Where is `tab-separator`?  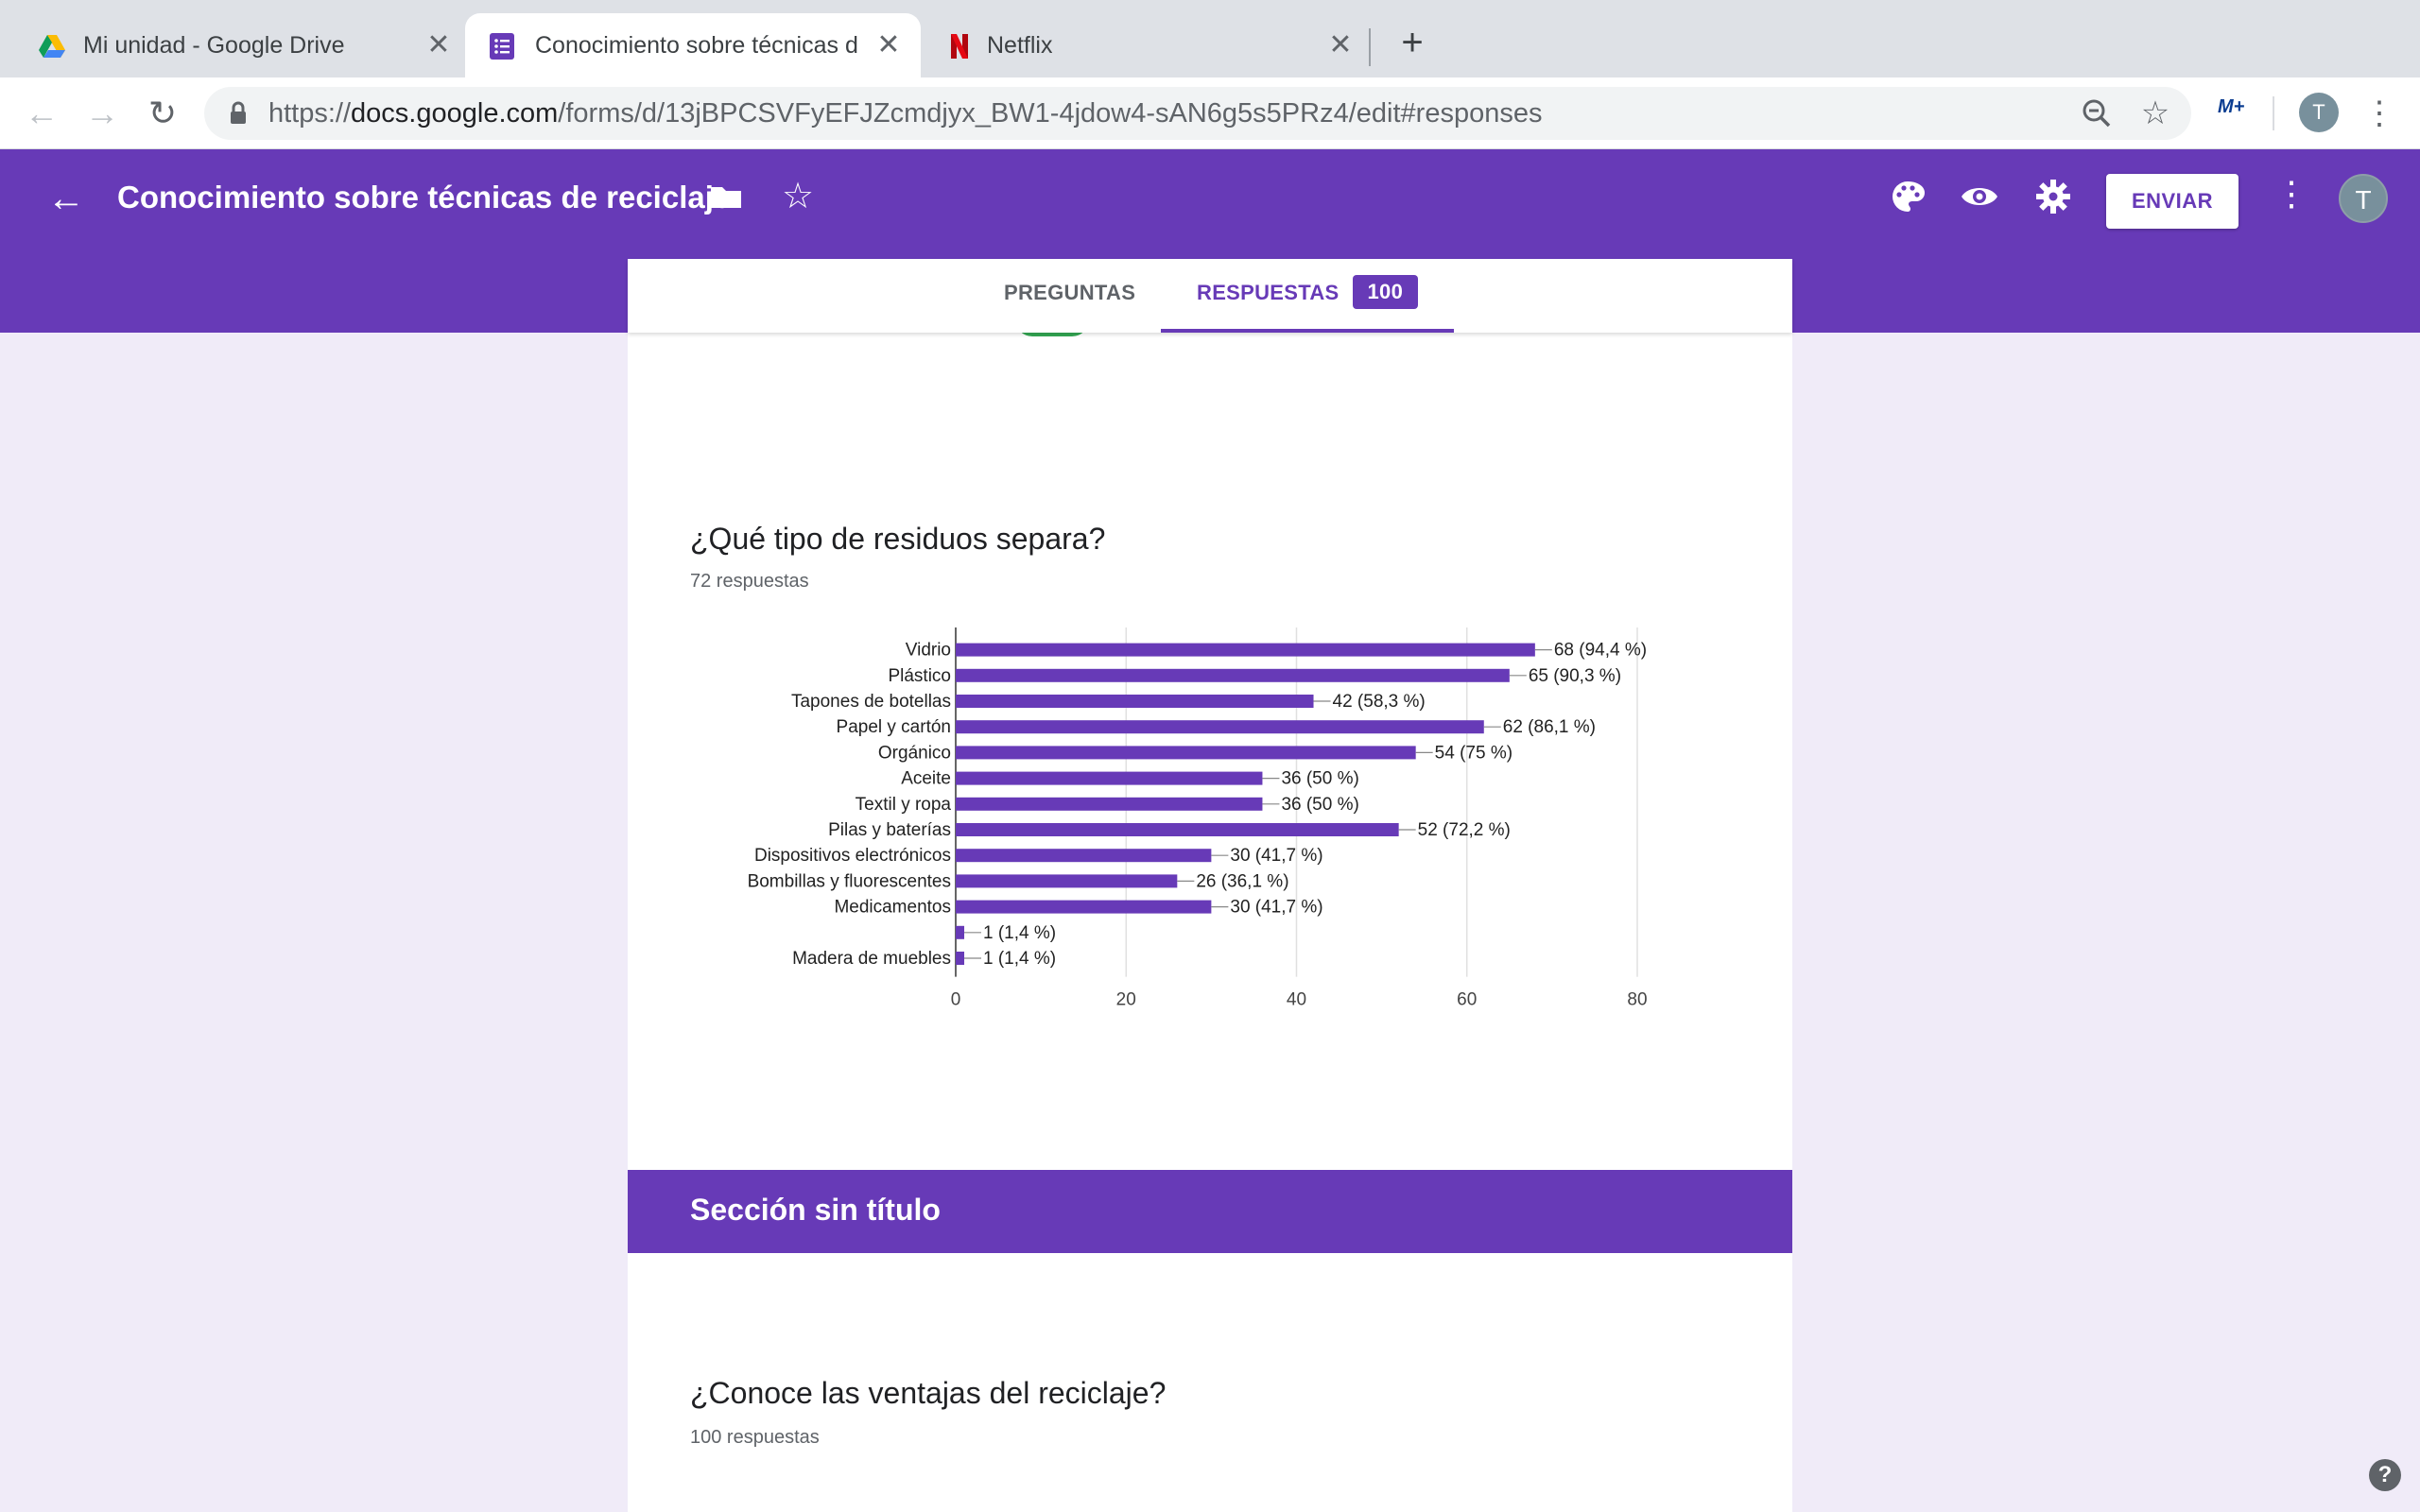
tab-separator is located at coordinates (1370, 47).